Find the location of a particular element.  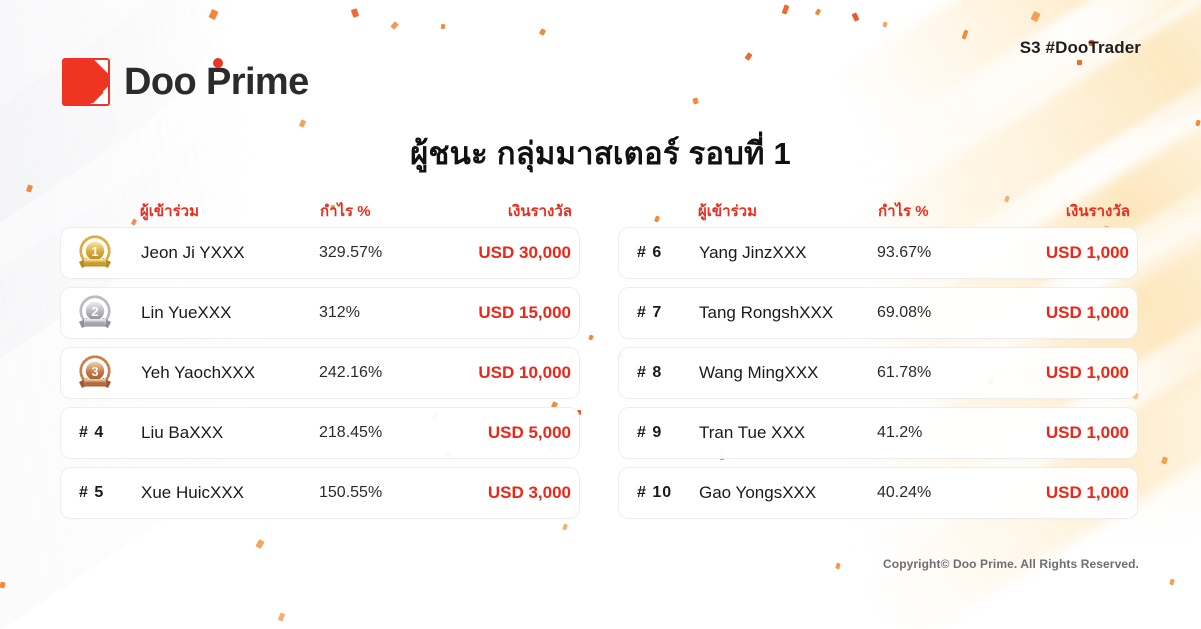

participant-name: Tran Tue XXX is located at coordinates (752, 432).